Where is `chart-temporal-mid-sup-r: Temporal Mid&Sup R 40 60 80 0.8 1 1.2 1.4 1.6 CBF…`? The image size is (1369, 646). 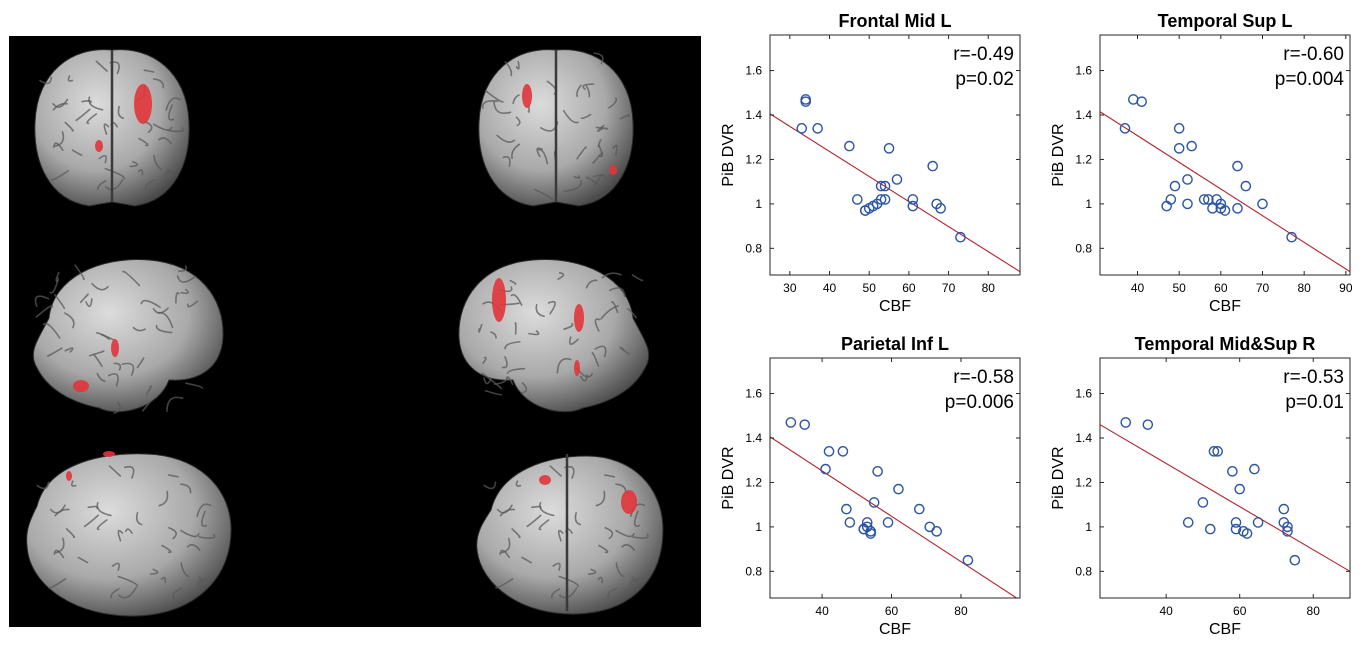 chart-temporal-mid-sup-r: Temporal Mid&Sup R 40 60 80 0.8 1 1.2 1.4 1.6 CBF… is located at coordinates (1207, 484).